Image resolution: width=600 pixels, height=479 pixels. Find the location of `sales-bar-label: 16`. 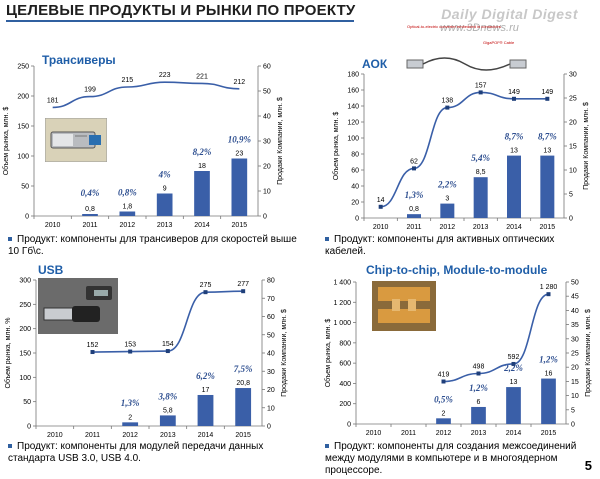

sales-bar-label: 16 is located at coordinates (549, 374).